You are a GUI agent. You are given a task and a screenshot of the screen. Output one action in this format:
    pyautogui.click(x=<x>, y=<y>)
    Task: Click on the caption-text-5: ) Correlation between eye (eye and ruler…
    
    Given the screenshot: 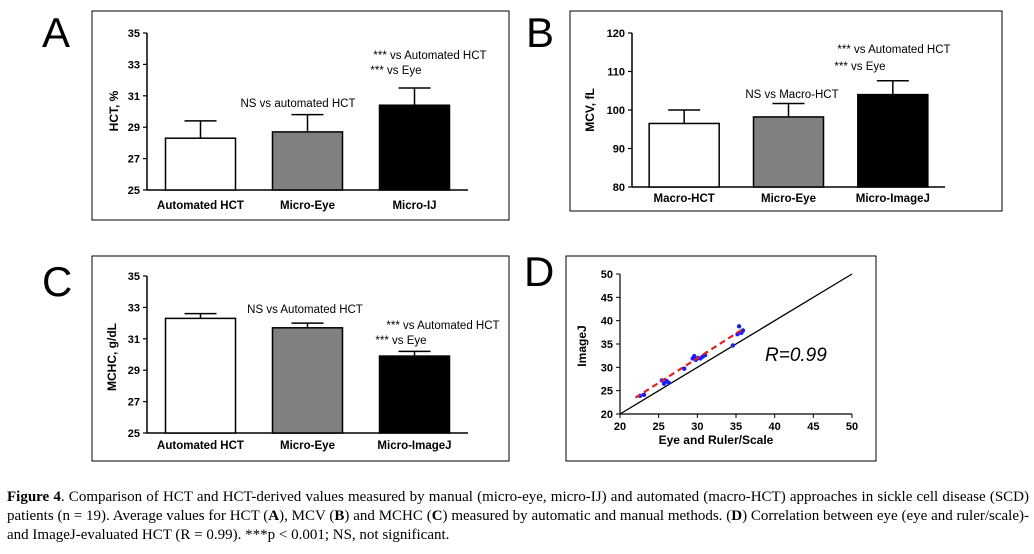 What is the action you would take?
    pyautogui.click(x=518, y=525)
    